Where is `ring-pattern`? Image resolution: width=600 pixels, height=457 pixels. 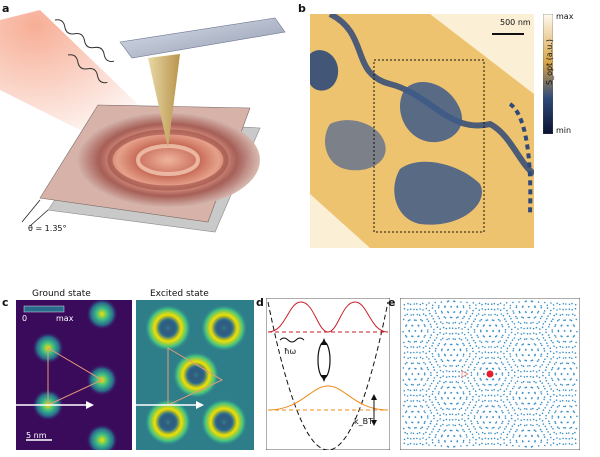
ring-pattern is located at coordinates (168, 160).